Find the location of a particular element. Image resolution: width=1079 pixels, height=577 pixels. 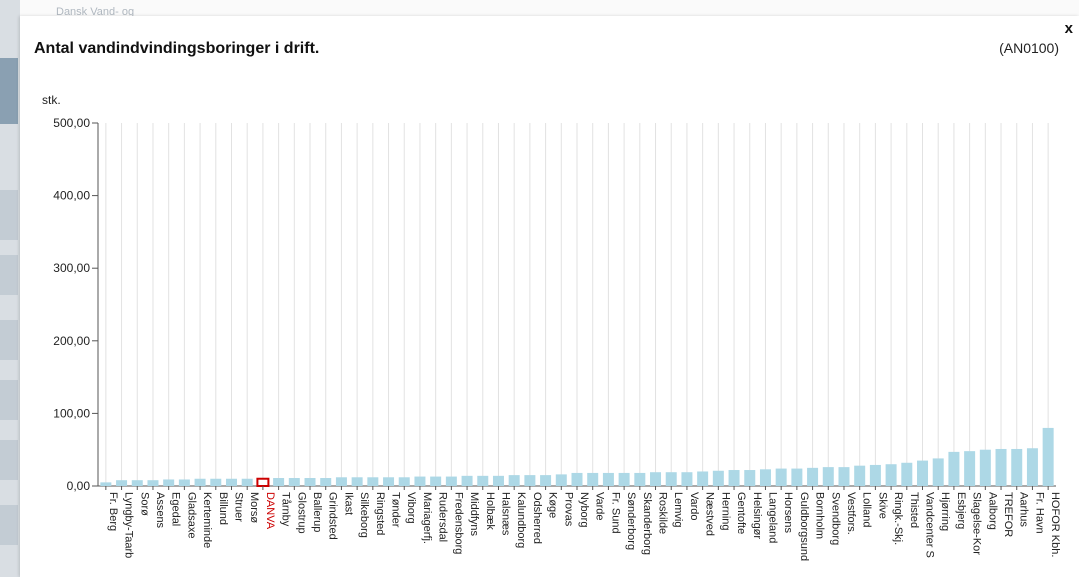

x-tick-label: Vardo is located at coordinates (694, 506).